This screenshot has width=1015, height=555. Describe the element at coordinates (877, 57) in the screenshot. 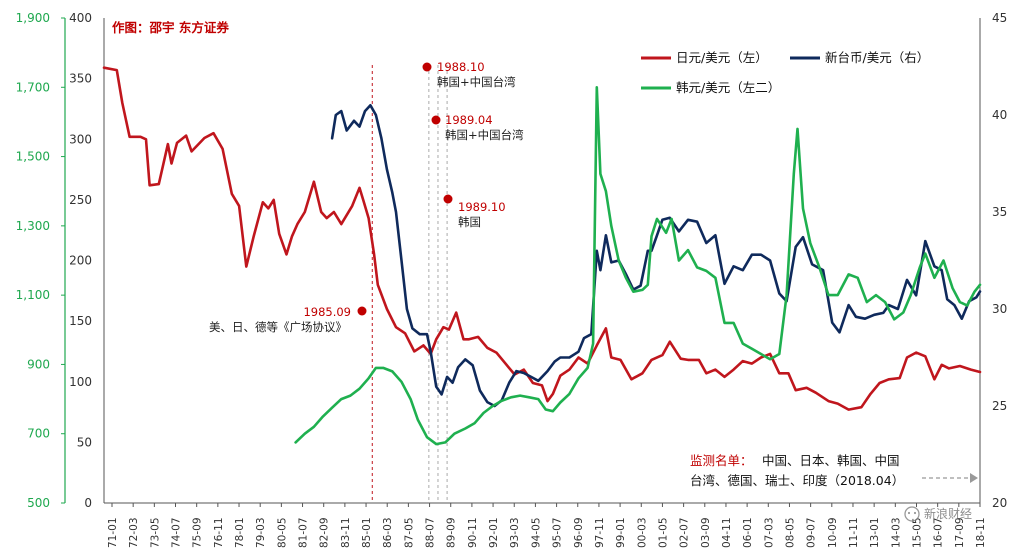

I see `legend-label-twd: 新台币/美元（右）` at that location.